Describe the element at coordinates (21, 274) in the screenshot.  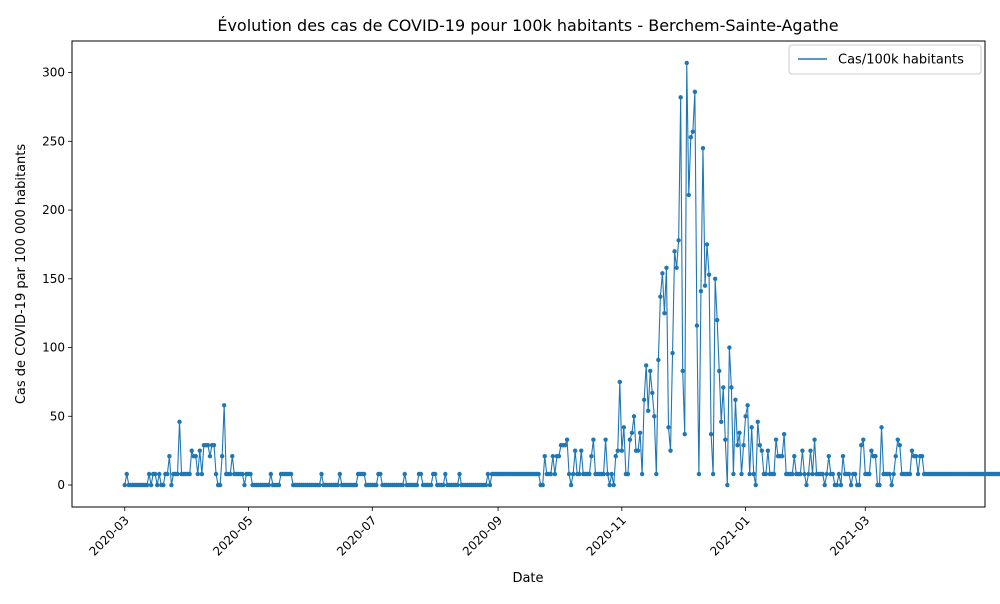
I see `y-axis-title: Cas de COVID-19 par 100 000 habitants` at that location.